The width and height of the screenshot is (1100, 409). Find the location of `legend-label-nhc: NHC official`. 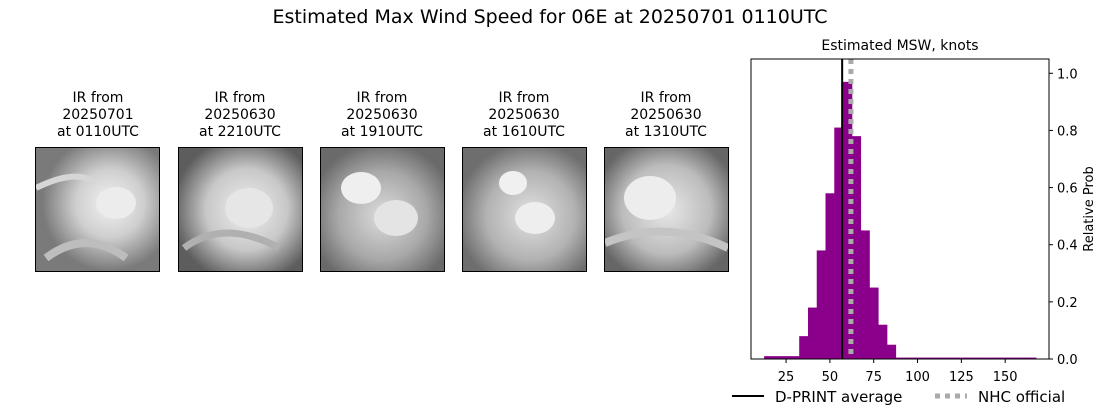

legend-label-nhc: NHC official is located at coordinates (1021, 397).